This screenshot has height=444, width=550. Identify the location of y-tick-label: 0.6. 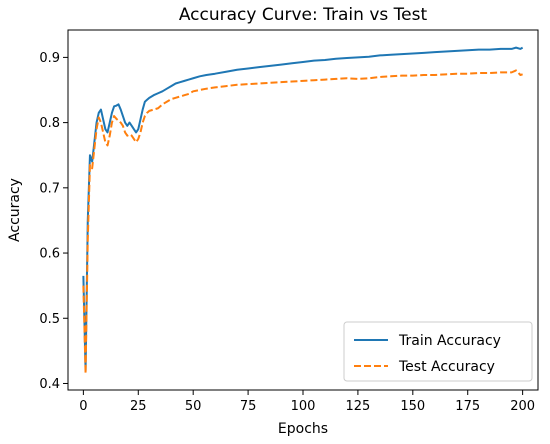
(49, 254).